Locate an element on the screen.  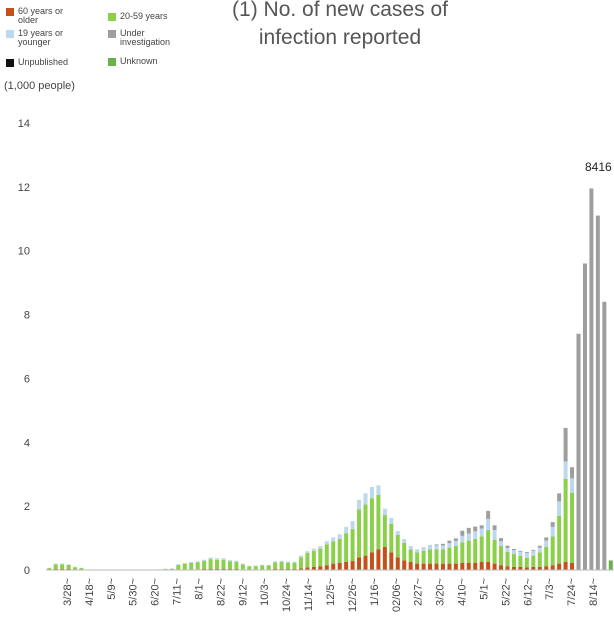
legend-item-unknown: Unknown is located at coordinates (133, 61).